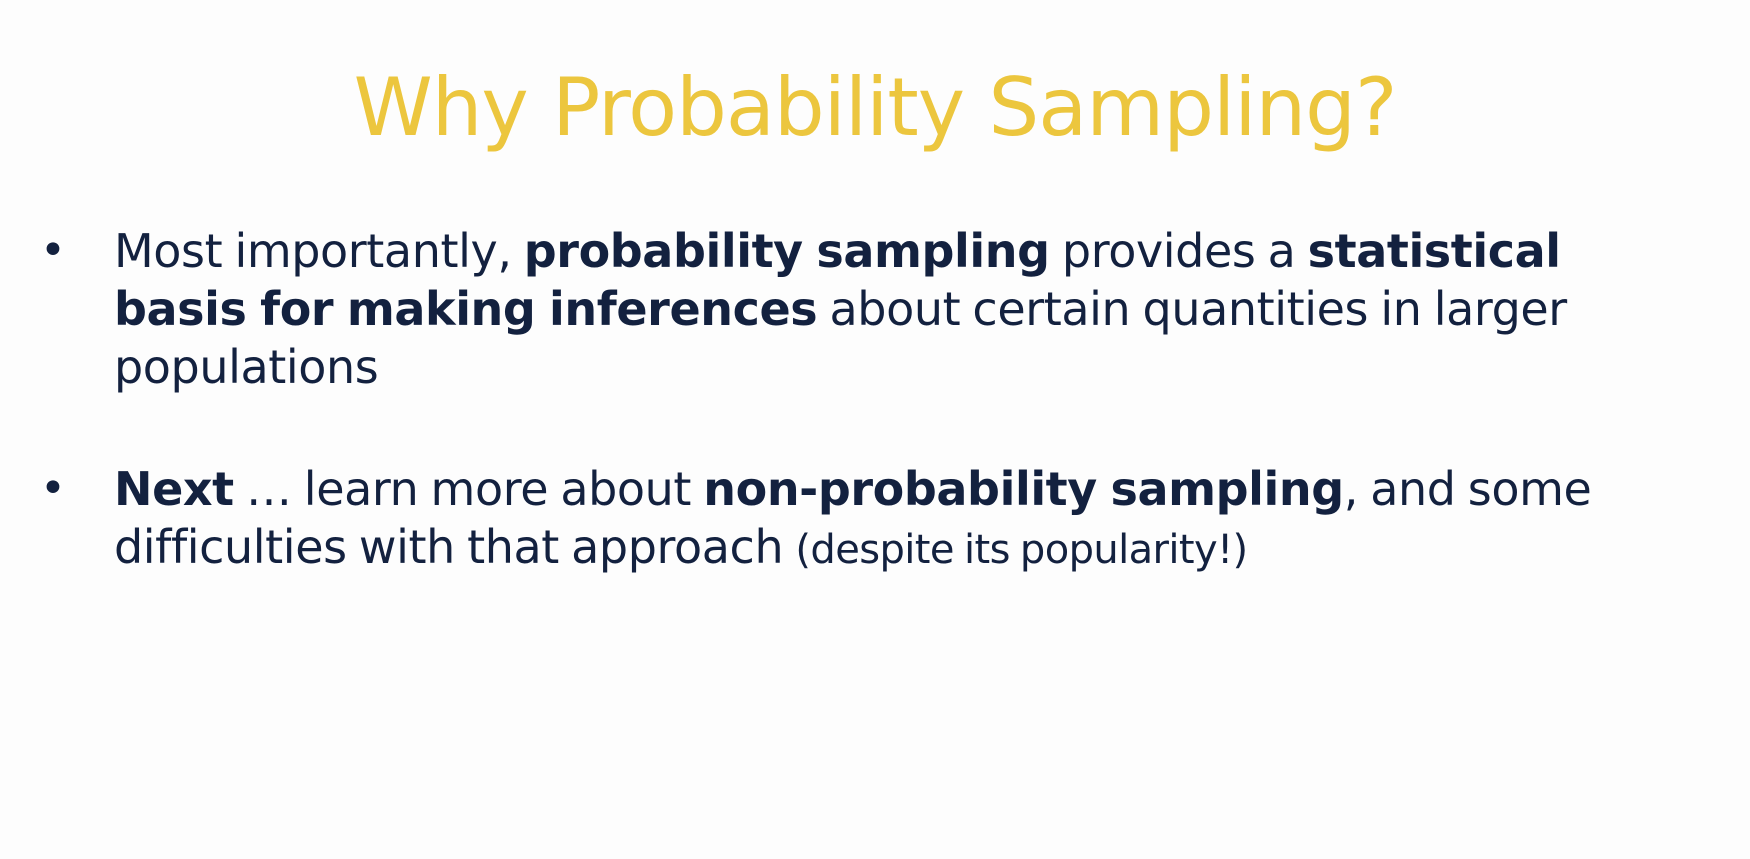 Image resolution: width=1750 pixels, height=859 pixels. Describe the element at coordinates (174, 489) in the screenshot. I see `bold-phrase: Next` at that location.